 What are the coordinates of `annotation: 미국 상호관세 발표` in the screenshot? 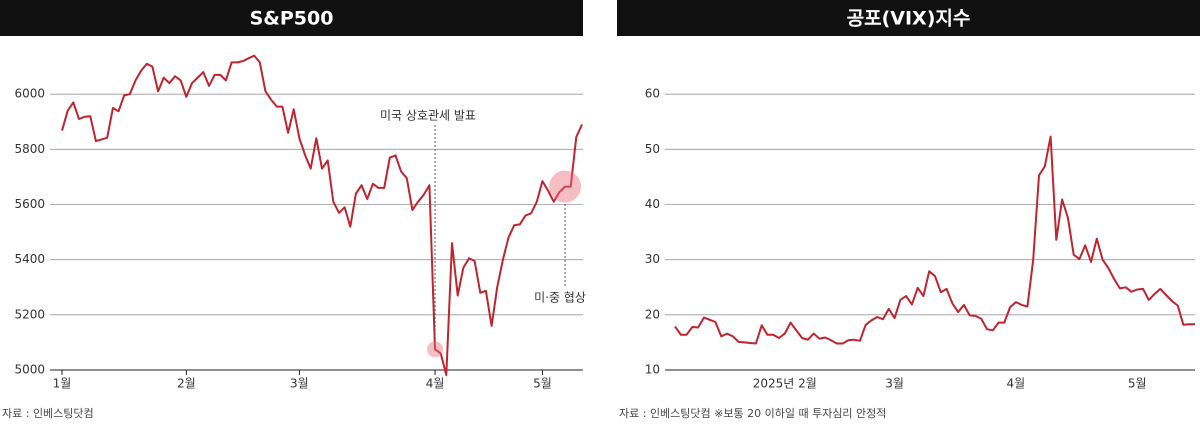 It's located at (428, 116).